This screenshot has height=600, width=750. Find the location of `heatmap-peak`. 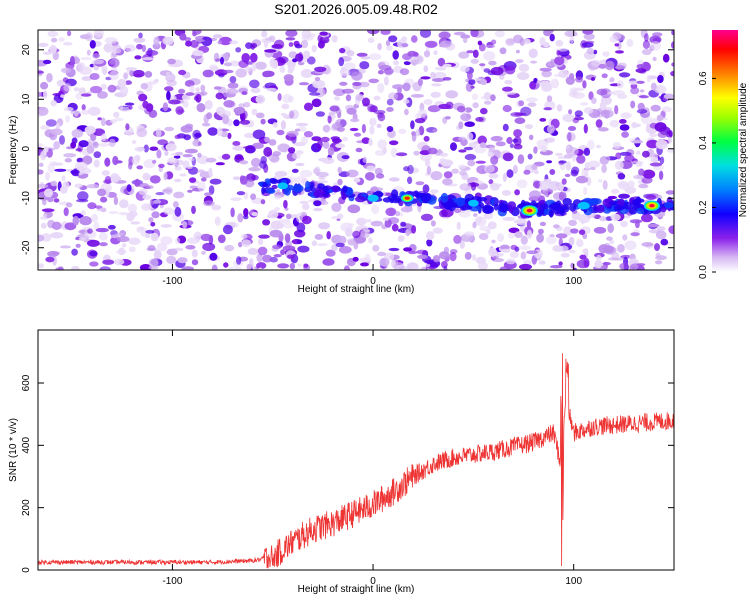

heatmap-peak is located at coordinates (652, 206).